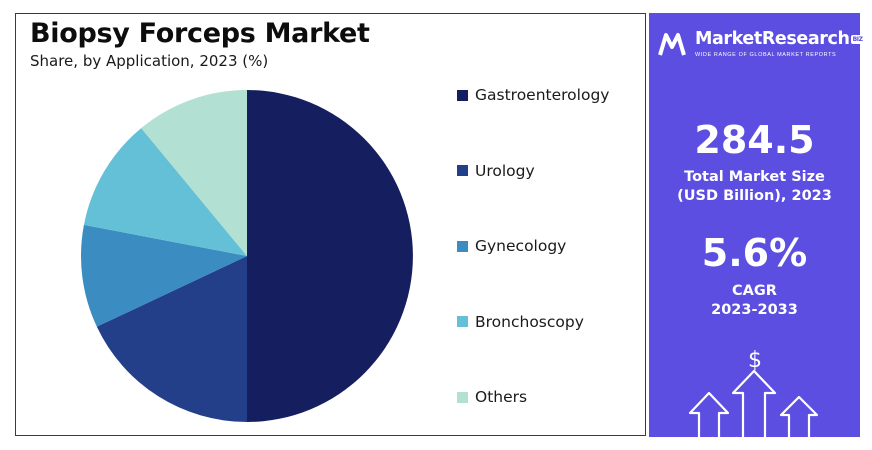 The width and height of the screenshot is (872, 450). I want to click on cagr-label-2: 2023-2033, so click(754, 310).